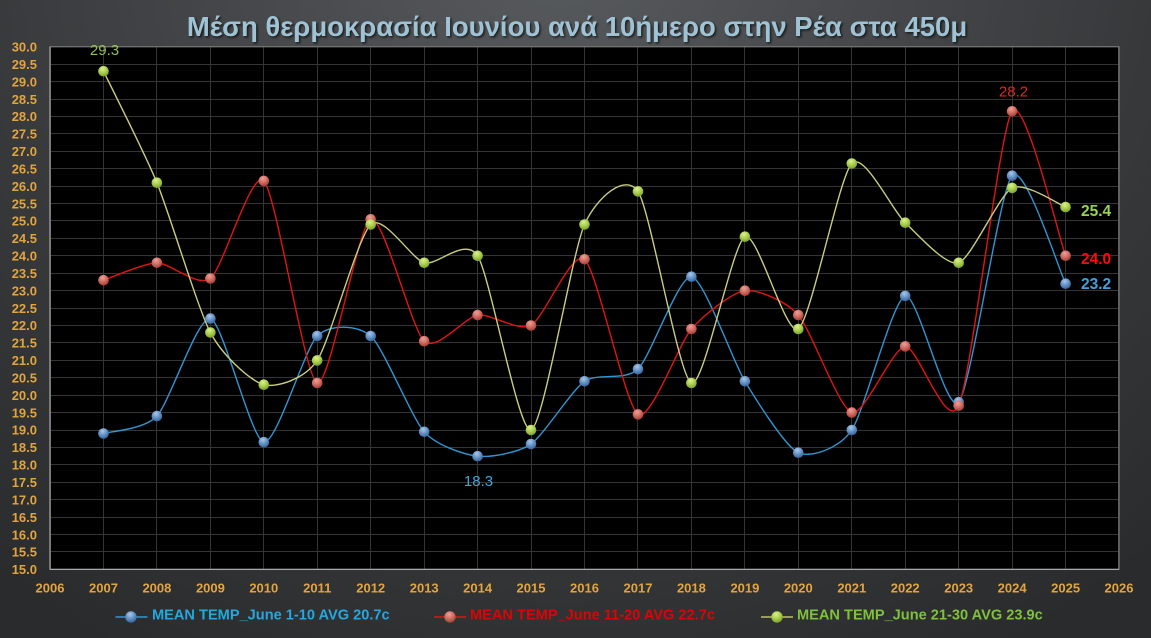 This screenshot has height=638, width=1151. What do you see at coordinates (24, 482) in the screenshot?
I see `svg-text: 17.5` at bounding box center [24, 482].